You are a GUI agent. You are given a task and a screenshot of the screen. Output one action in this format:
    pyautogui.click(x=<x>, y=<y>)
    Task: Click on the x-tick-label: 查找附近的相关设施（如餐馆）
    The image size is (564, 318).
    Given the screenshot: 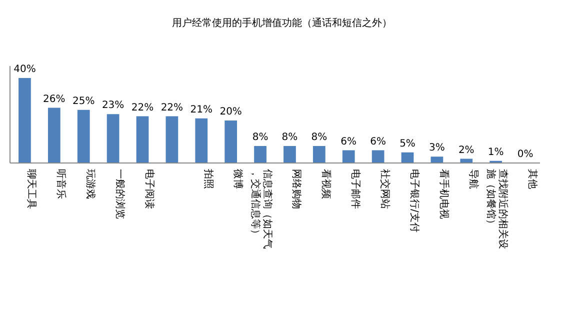 What is the action you would take?
    pyautogui.click(x=496, y=209)
    